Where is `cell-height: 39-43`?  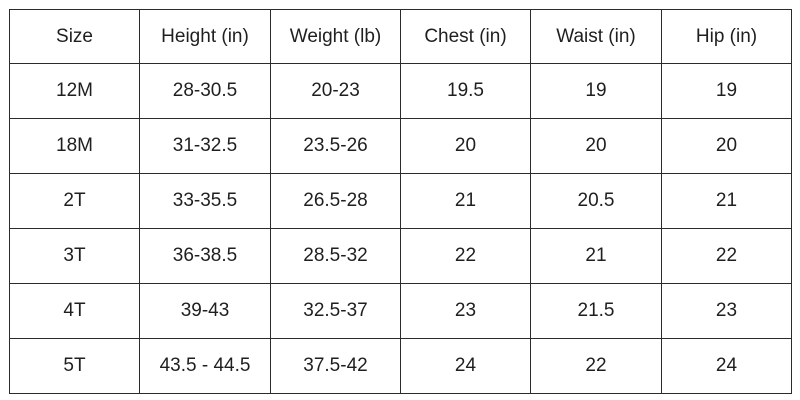 cell-height: 39-43 is located at coordinates (205, 311).